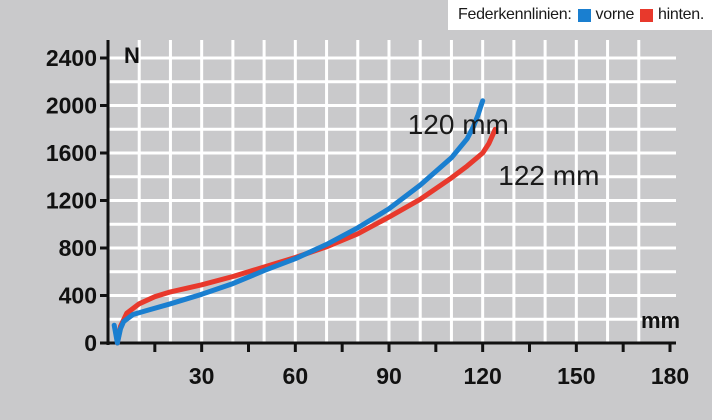 This screenshot has width=712, height=420. I want to click on y-tick-label: 1200, so click(71, 201).